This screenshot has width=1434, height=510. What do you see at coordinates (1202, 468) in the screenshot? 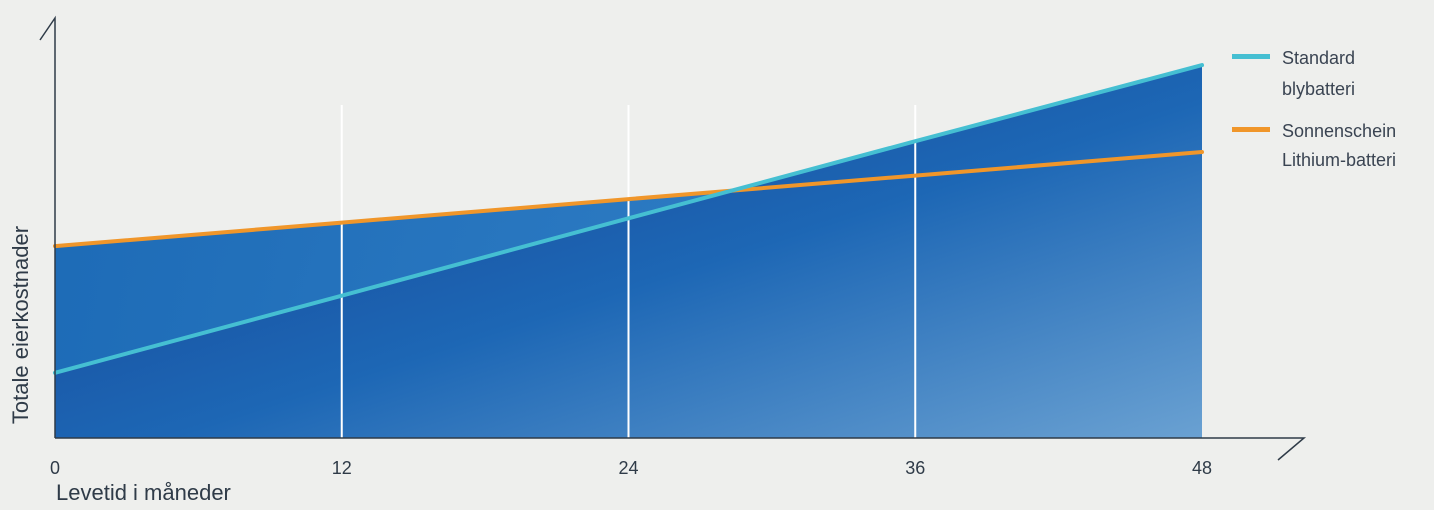
I see `x-tick-label: 48` at bounding box center [1202, 468].